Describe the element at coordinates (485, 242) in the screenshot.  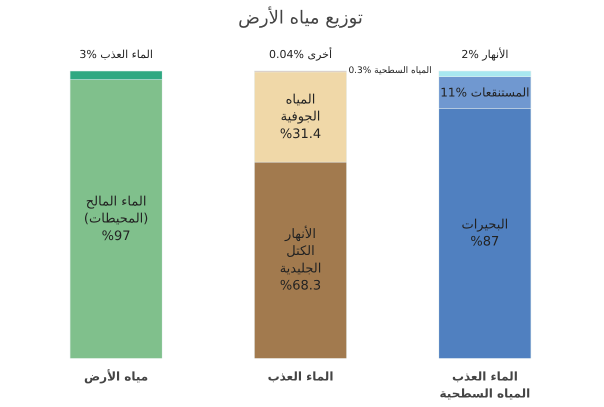
I see `data-label: %87` at that location.